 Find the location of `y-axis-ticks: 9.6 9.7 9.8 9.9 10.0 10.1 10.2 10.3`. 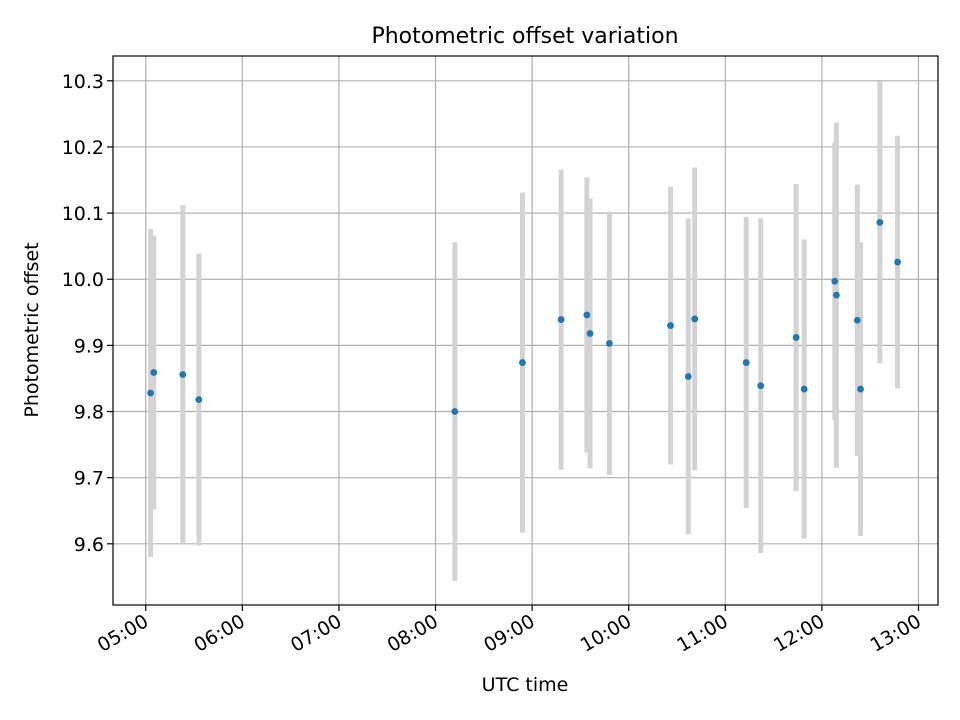

y-axis-ticks: 9.6 9.7 9.8 9.9 10.0 10.1 10.2 10.3 is located at coordinates (87, 313).